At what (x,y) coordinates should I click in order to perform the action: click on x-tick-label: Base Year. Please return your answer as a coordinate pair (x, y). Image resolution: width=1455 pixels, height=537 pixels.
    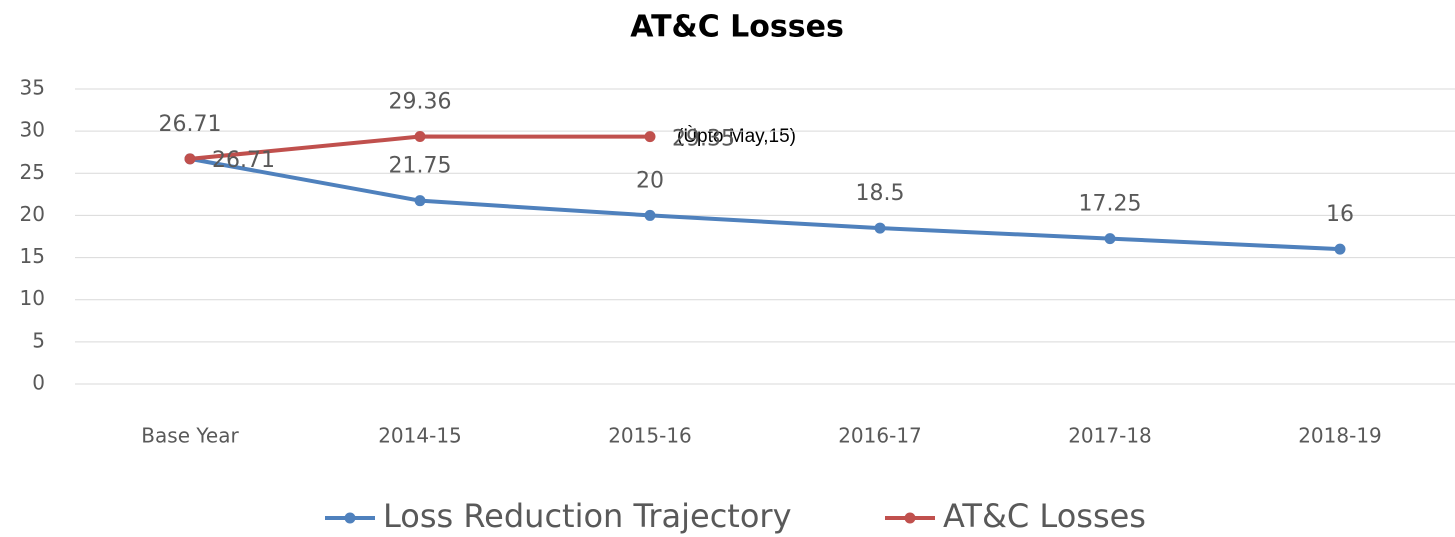
    Looking at the image, I should click on (190, 436).